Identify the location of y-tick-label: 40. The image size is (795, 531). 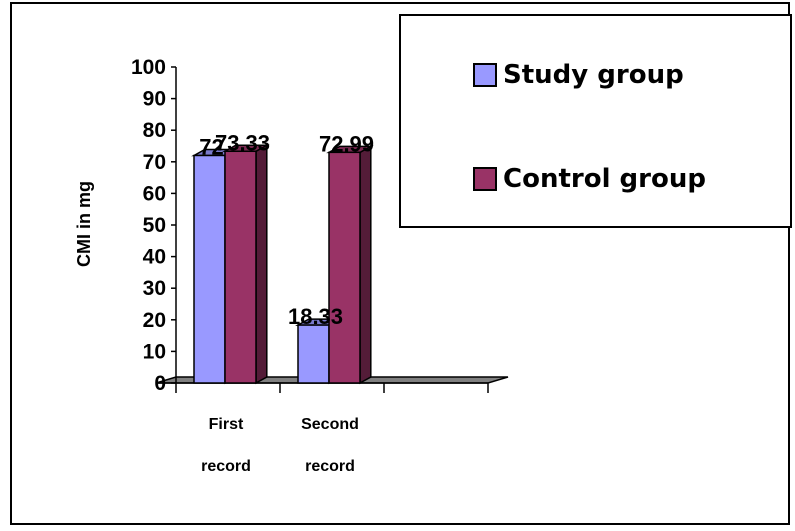
(154, 257).